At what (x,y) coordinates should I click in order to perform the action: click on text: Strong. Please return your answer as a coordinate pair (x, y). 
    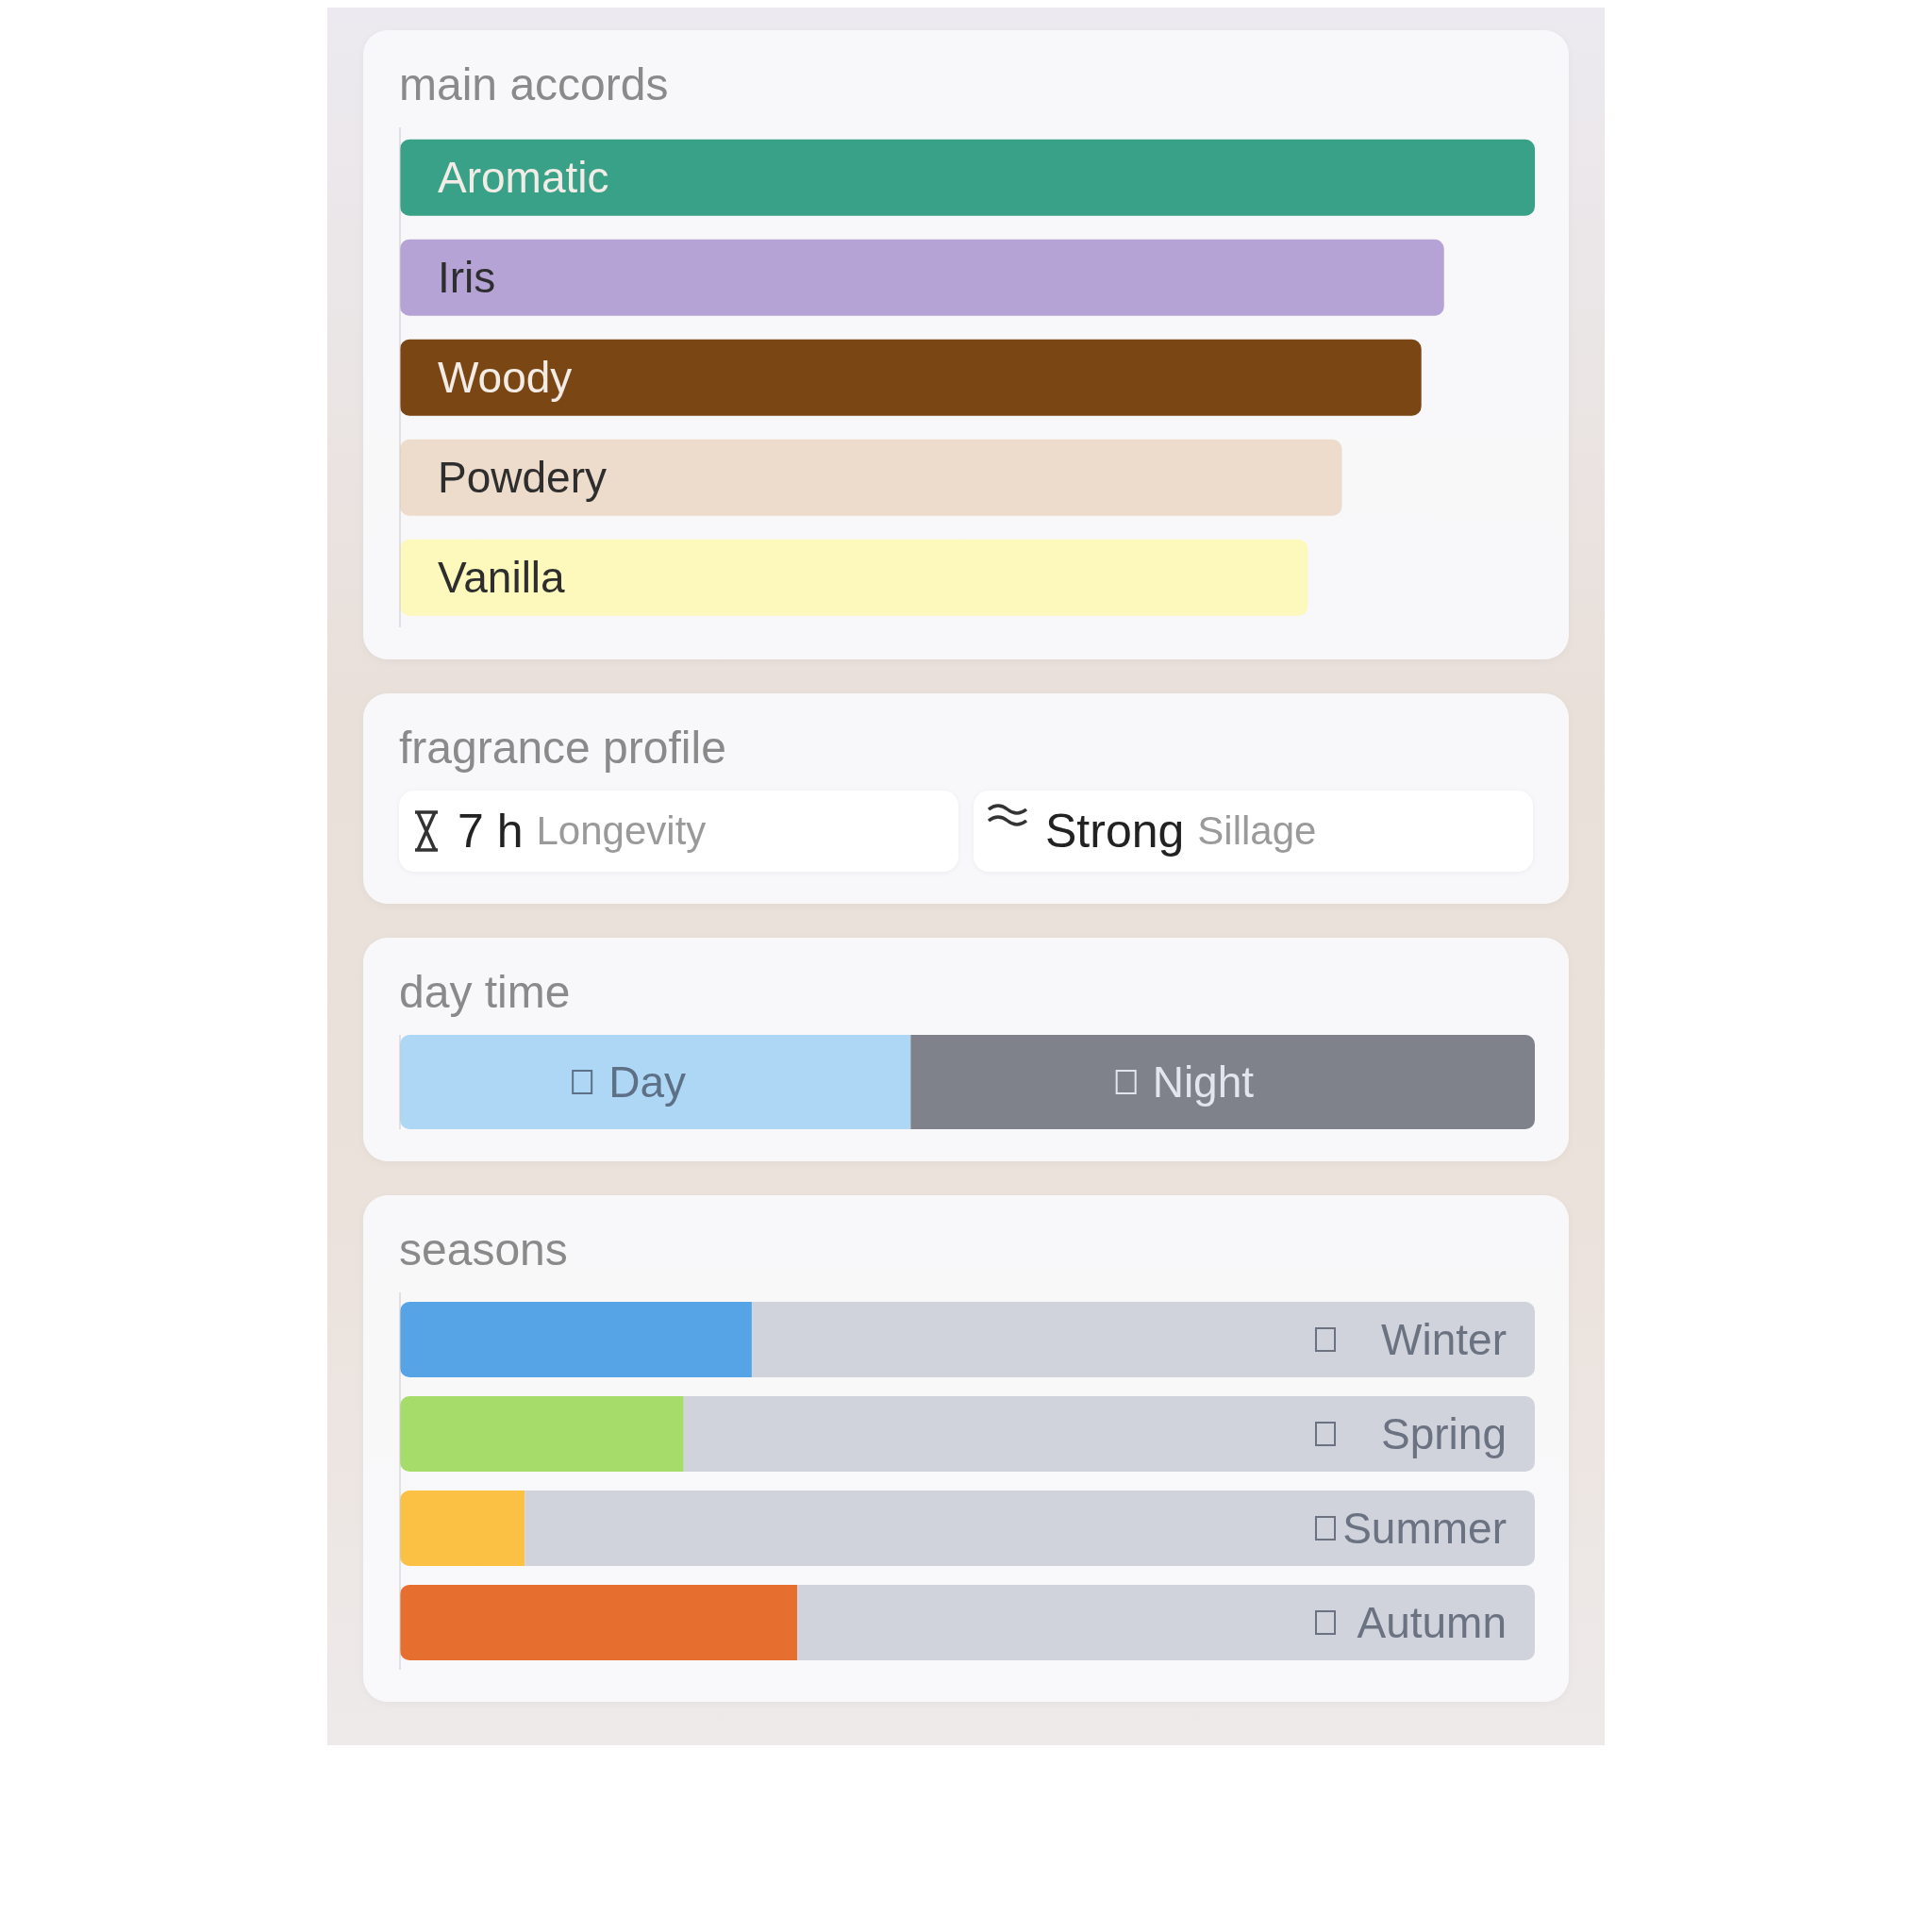
    Looking at the image, I should click on (1115, 831).